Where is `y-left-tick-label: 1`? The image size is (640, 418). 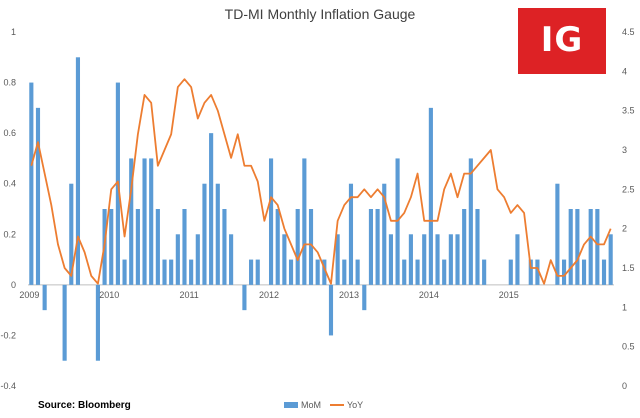 y-left-tick-label: 1 is located at coordinates (13, 32).